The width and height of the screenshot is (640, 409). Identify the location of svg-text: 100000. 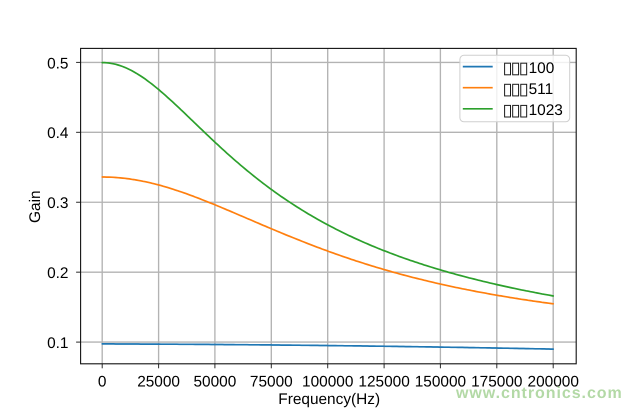
(327, 381).